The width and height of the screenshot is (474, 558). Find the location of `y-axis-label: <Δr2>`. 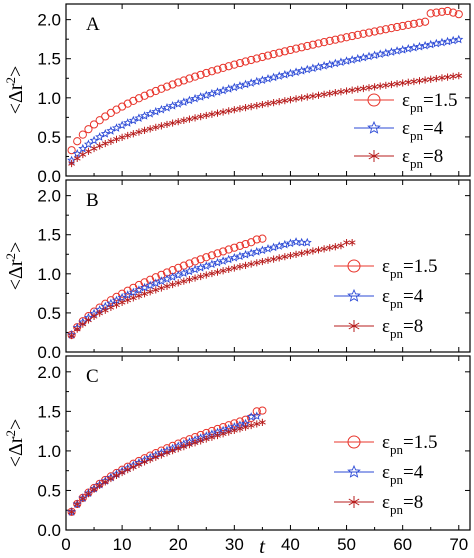

y-axis-label: <Δr2> is located at coordinates (15, 266).